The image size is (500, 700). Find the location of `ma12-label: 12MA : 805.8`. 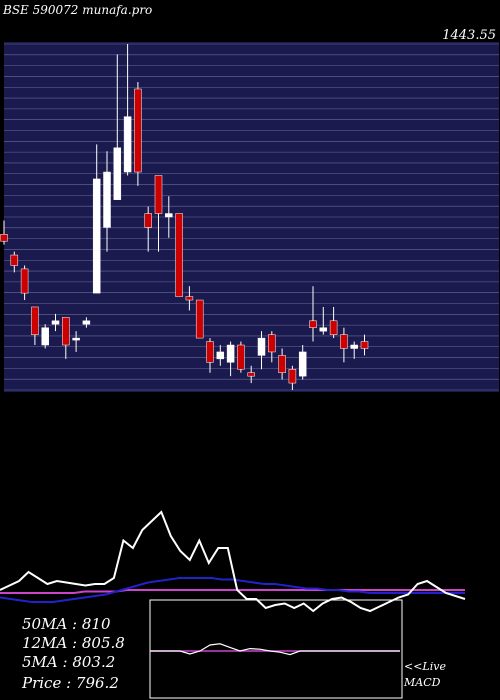

ma12-label: 12MA : 805.8 is located at coordinates (73, 643).